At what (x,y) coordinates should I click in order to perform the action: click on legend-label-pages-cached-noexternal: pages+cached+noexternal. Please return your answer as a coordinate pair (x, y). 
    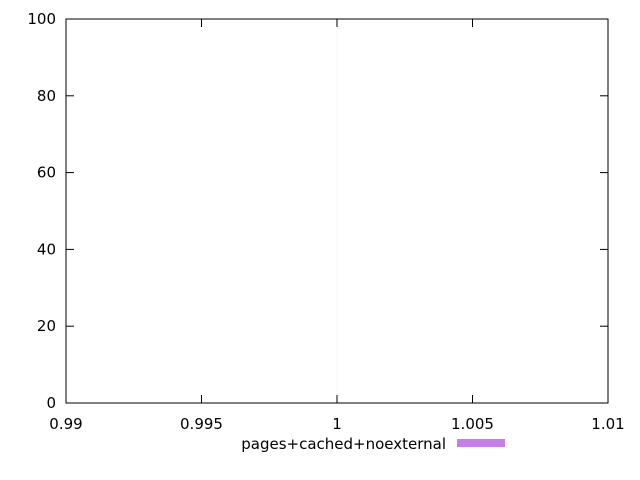
    Looking at the image, I should click on (343, 444).